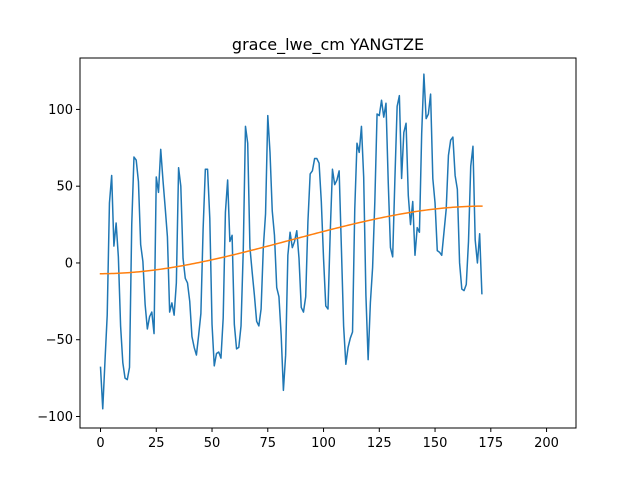 This screenshot has height=480, width=640. I want to click on x-tick-label: 150, so click(435, 443).